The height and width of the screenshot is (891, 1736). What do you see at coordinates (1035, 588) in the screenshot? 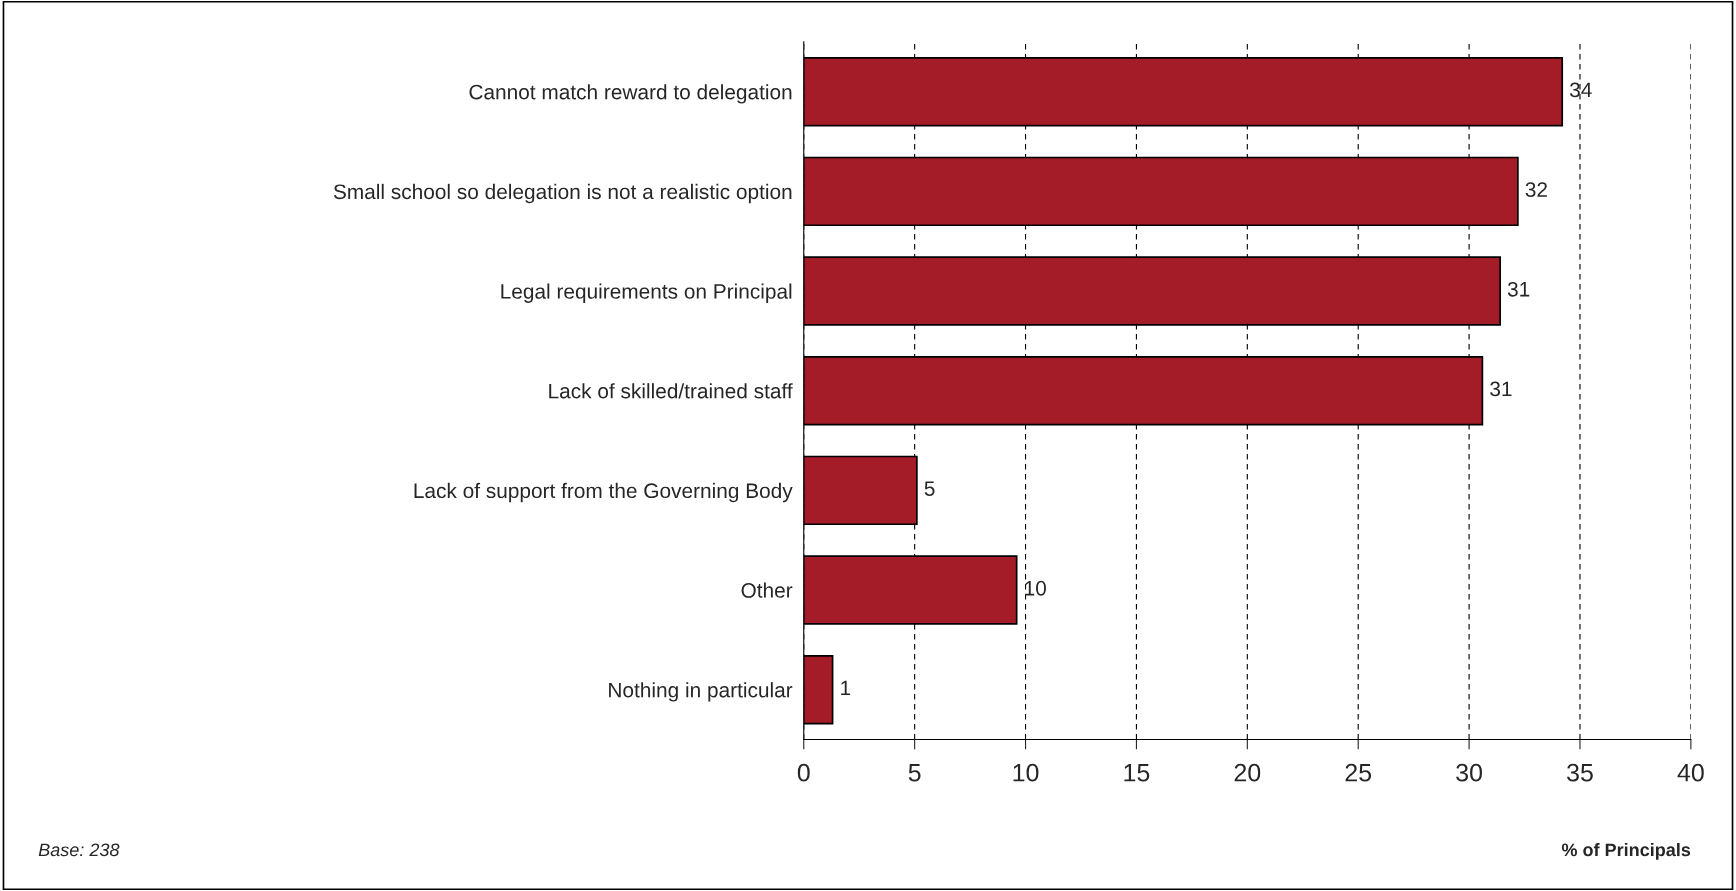
I see `data-label: 10` at bounding box center [1035, 588].